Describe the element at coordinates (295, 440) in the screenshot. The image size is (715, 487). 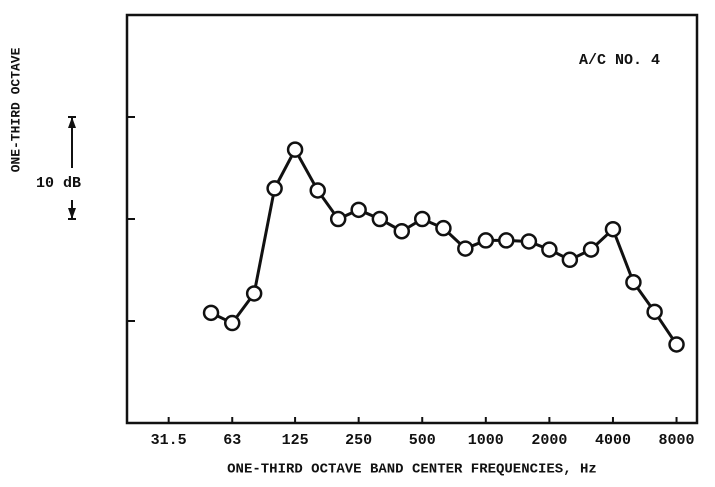
I see `x-tick-label: 125` at that location.